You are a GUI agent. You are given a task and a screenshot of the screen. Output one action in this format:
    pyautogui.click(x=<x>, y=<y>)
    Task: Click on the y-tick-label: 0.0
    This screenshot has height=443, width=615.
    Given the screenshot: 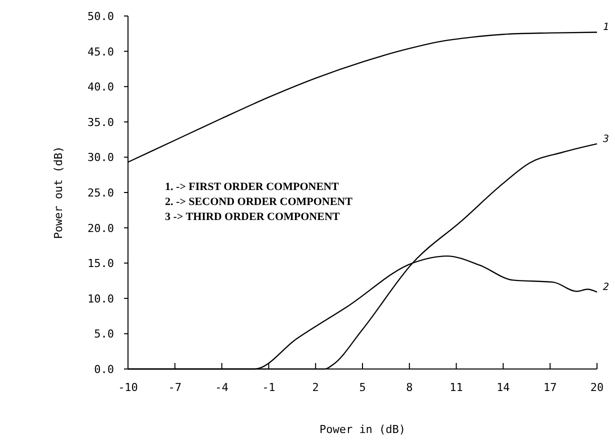 What is the action you would take?
    pyautogui.click(x=104, y=369)
    